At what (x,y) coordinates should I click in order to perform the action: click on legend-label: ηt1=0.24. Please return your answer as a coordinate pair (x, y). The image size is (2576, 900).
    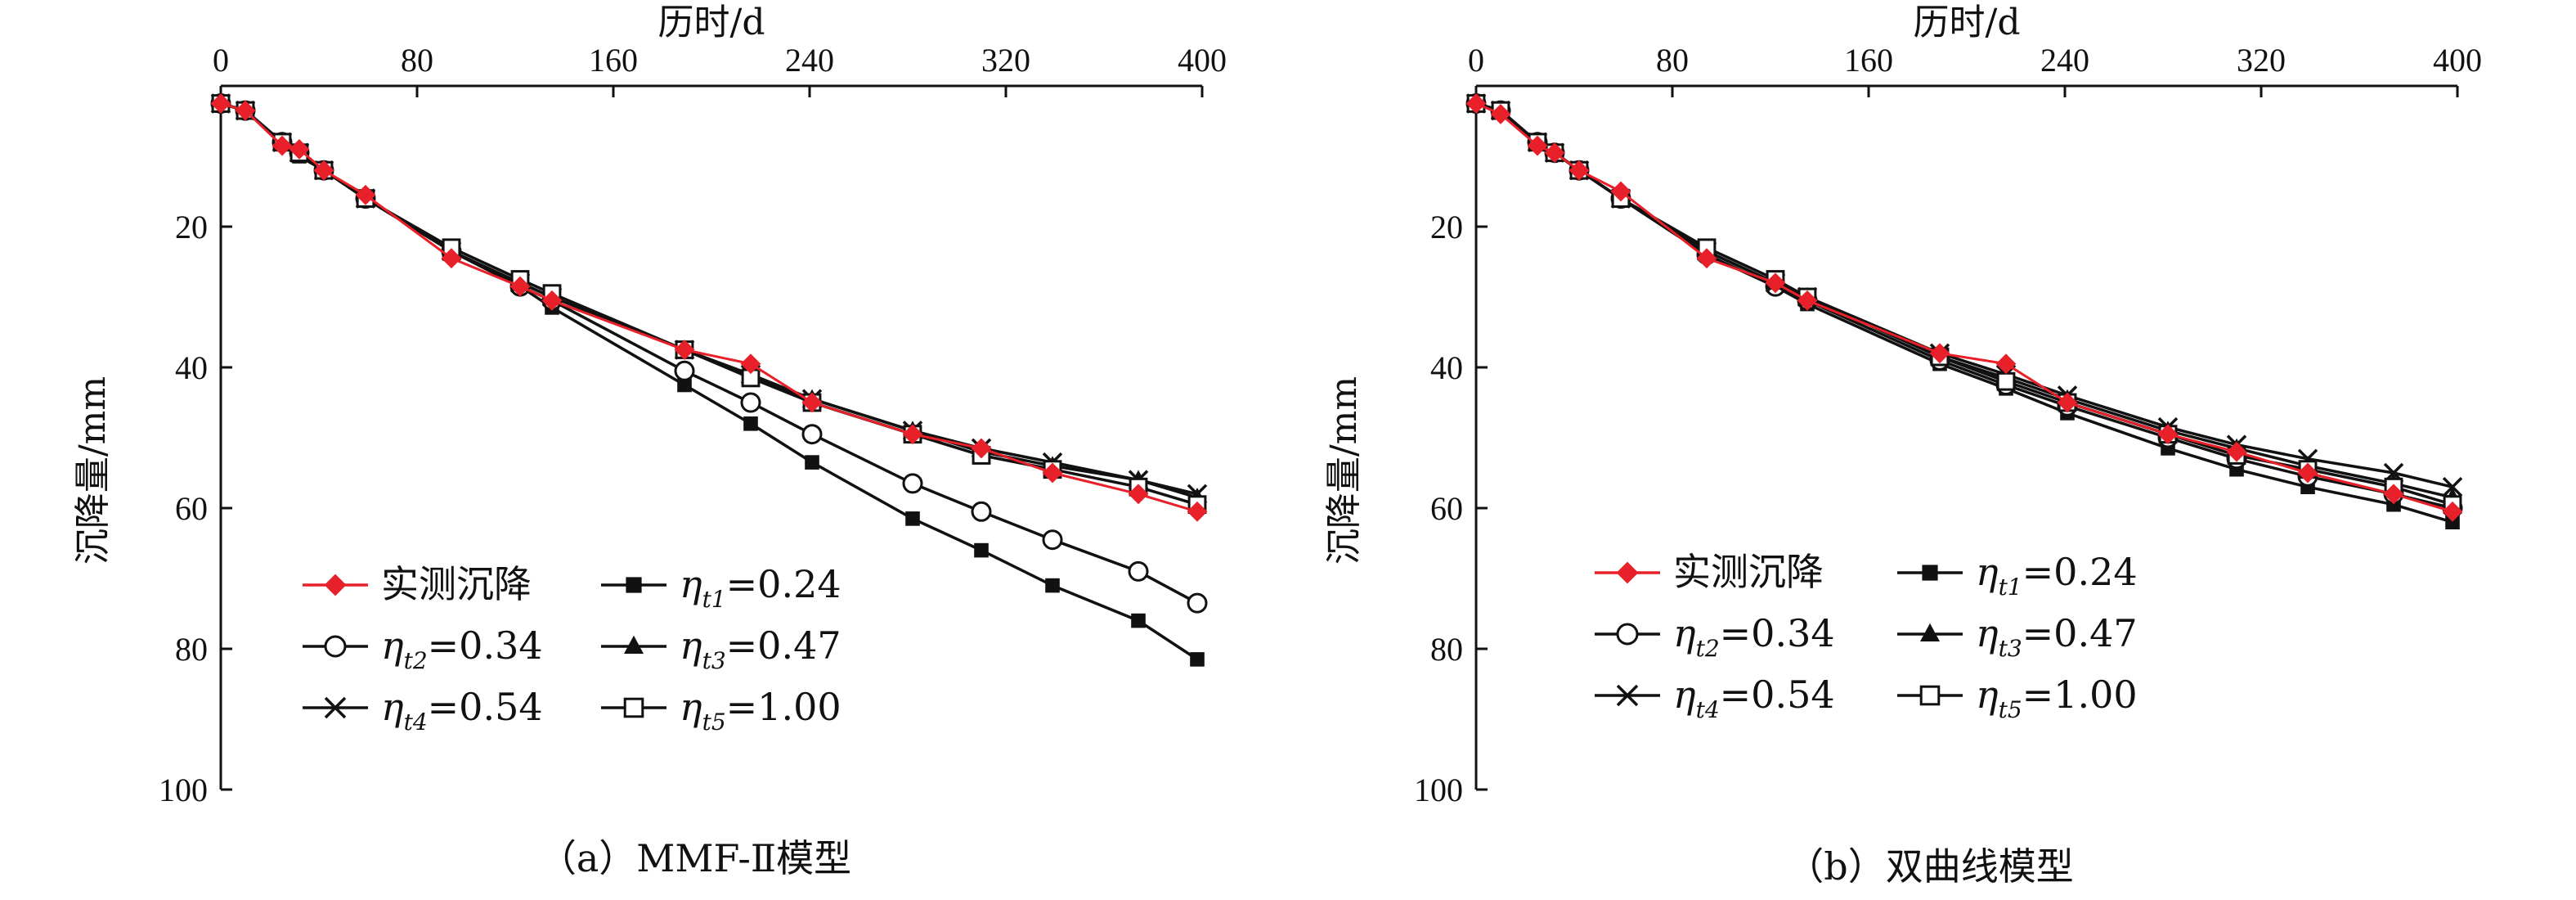
    Looking at the image, I should click on (760, 588).